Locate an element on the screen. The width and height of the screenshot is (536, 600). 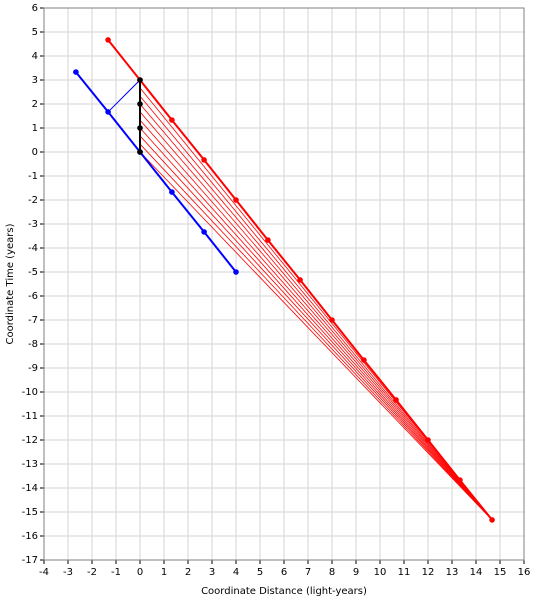
x-tick-label: 15 is located at coordinates (500, 572).